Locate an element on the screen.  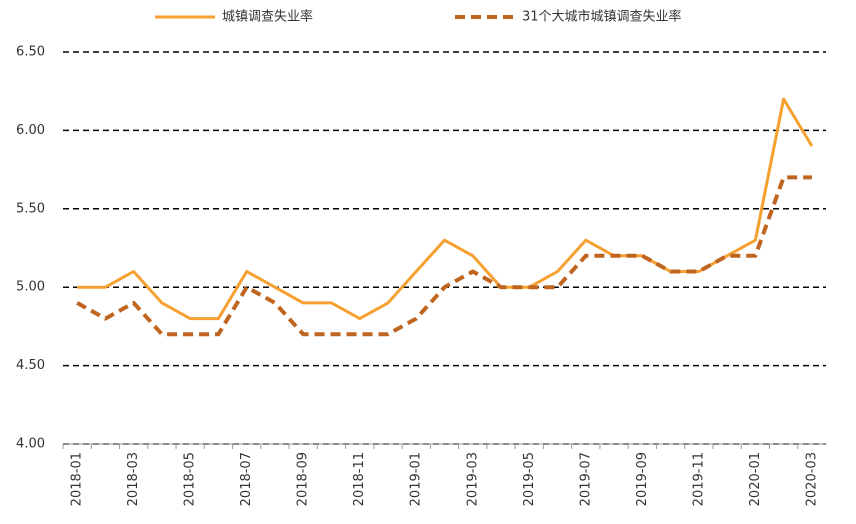
x-tick-label: 2019-05 is located at coordinates (529, 479).